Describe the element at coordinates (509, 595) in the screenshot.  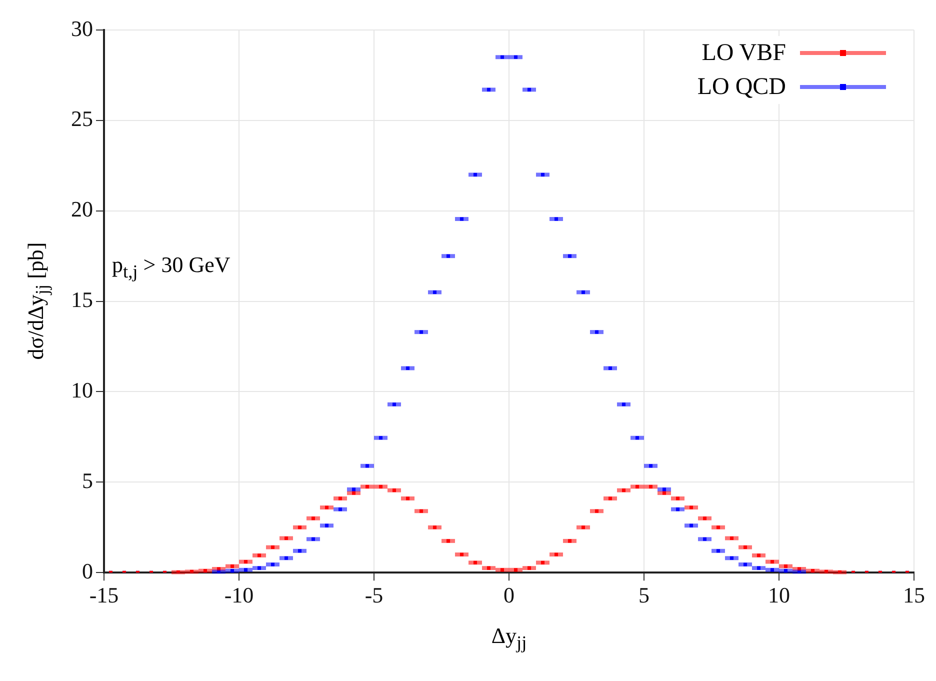
I see `x-tick-label: 0` at that location.